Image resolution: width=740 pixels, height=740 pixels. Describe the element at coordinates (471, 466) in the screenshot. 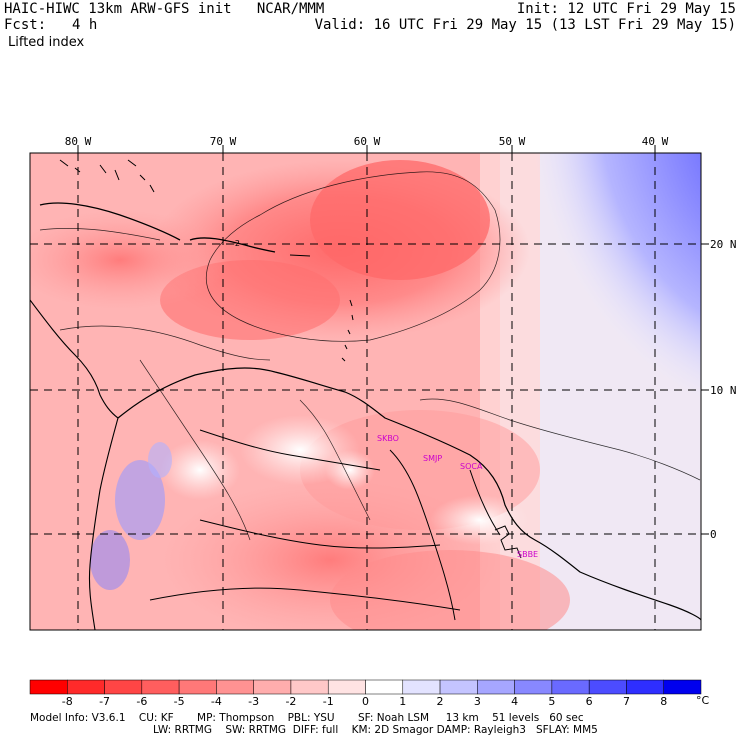

I see `station-soca: SOCA` at that location.